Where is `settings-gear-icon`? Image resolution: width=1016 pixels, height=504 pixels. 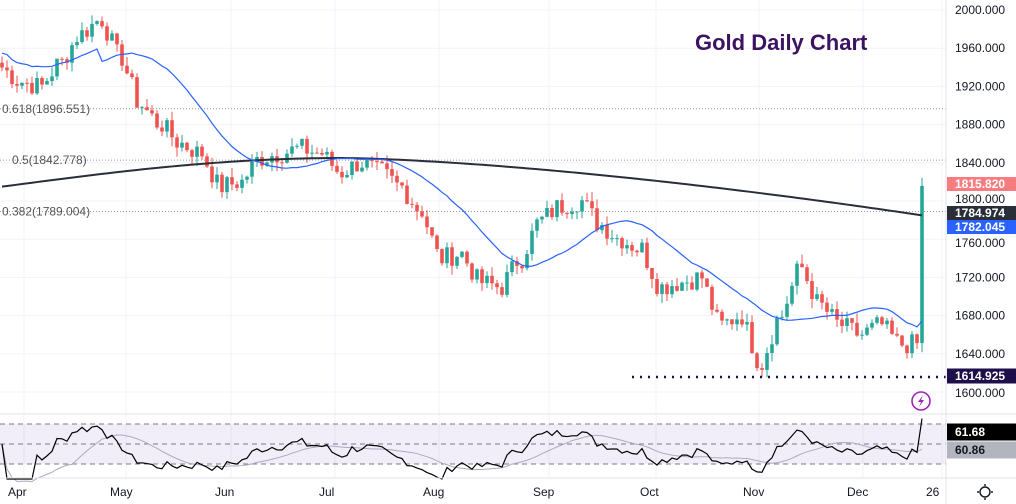 settings-gear-icon is located at coordinates (985, 492).